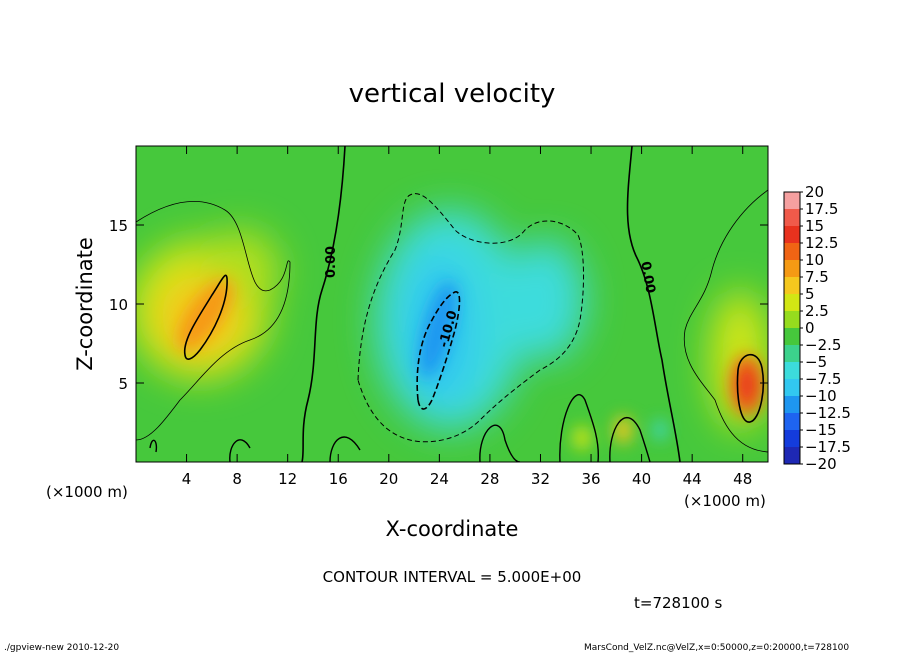 This screenshot has height=654, width=904. What do you see at coordinates (87, 492) in the screenshot?
I see `x-unit-label-left: (×1000 m)` at bounding box center [87, 492].